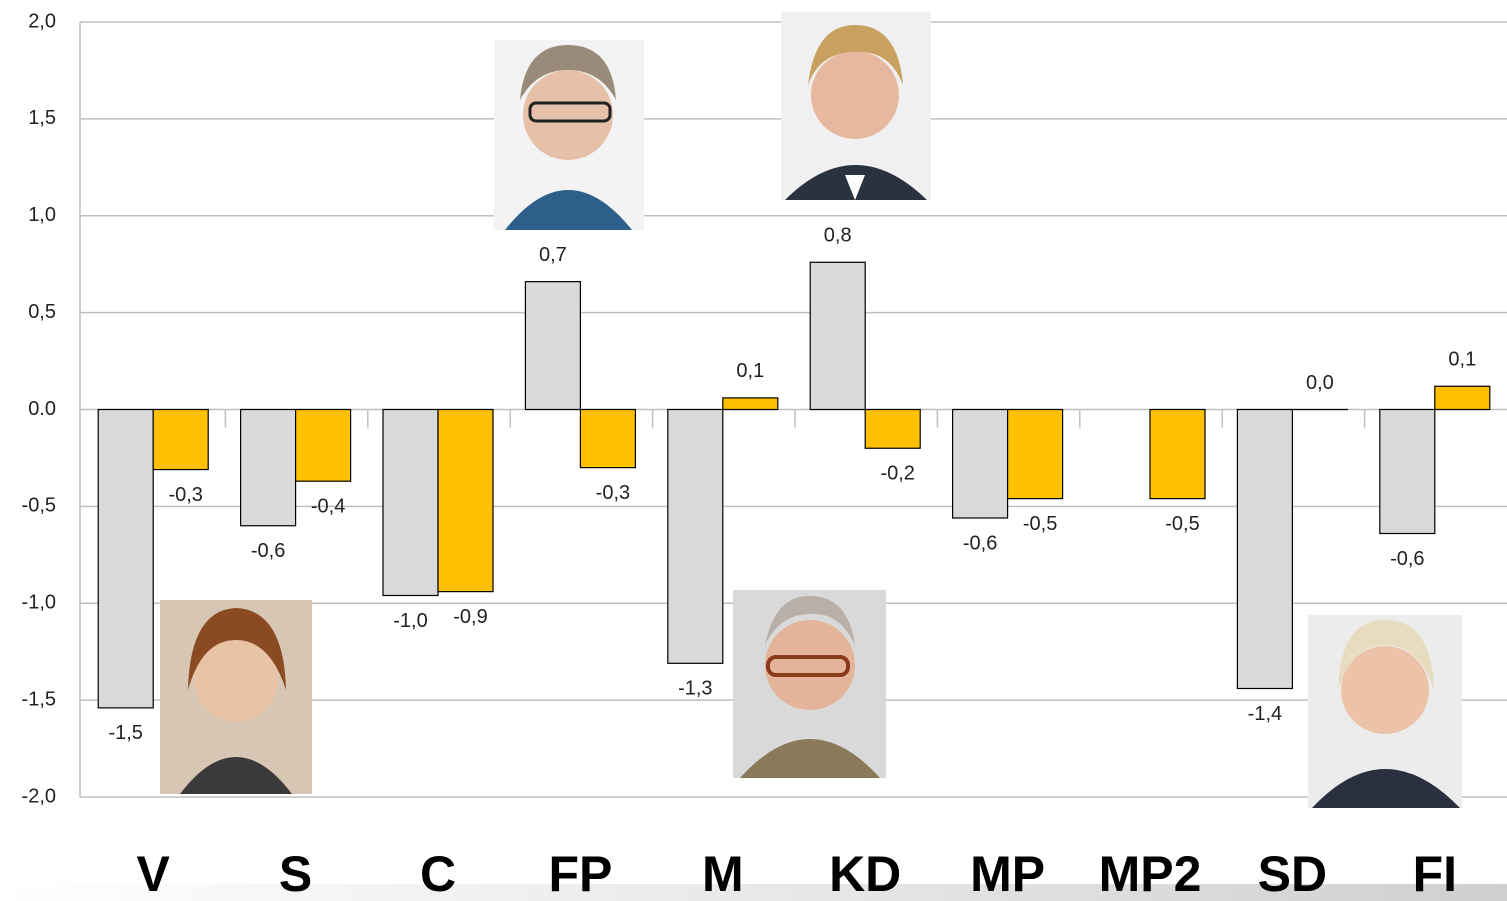 This screenshot has width=1507, height=901. Describe the element at coordinates (753, 892) in the screenshot. I see `floor-strip` at that location.